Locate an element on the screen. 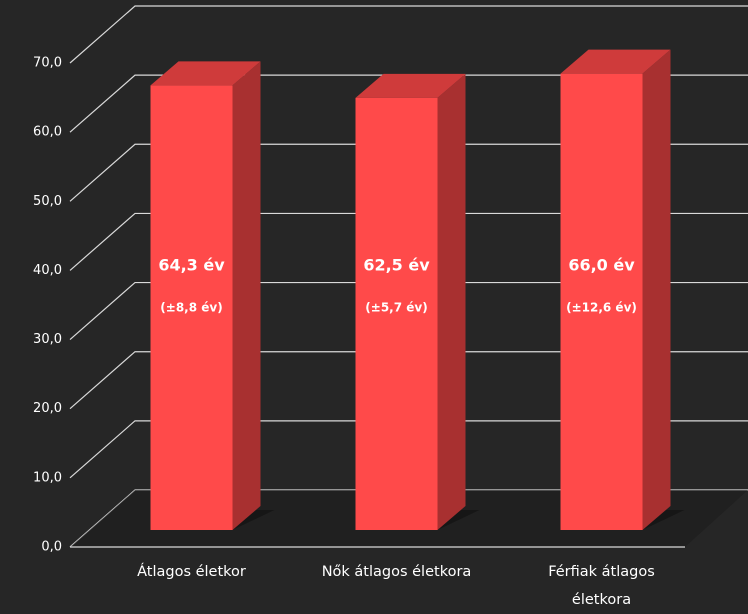 The image size is (748, 614). x-tick-label: Átlagos életkor is located at coordinates (191, 572).